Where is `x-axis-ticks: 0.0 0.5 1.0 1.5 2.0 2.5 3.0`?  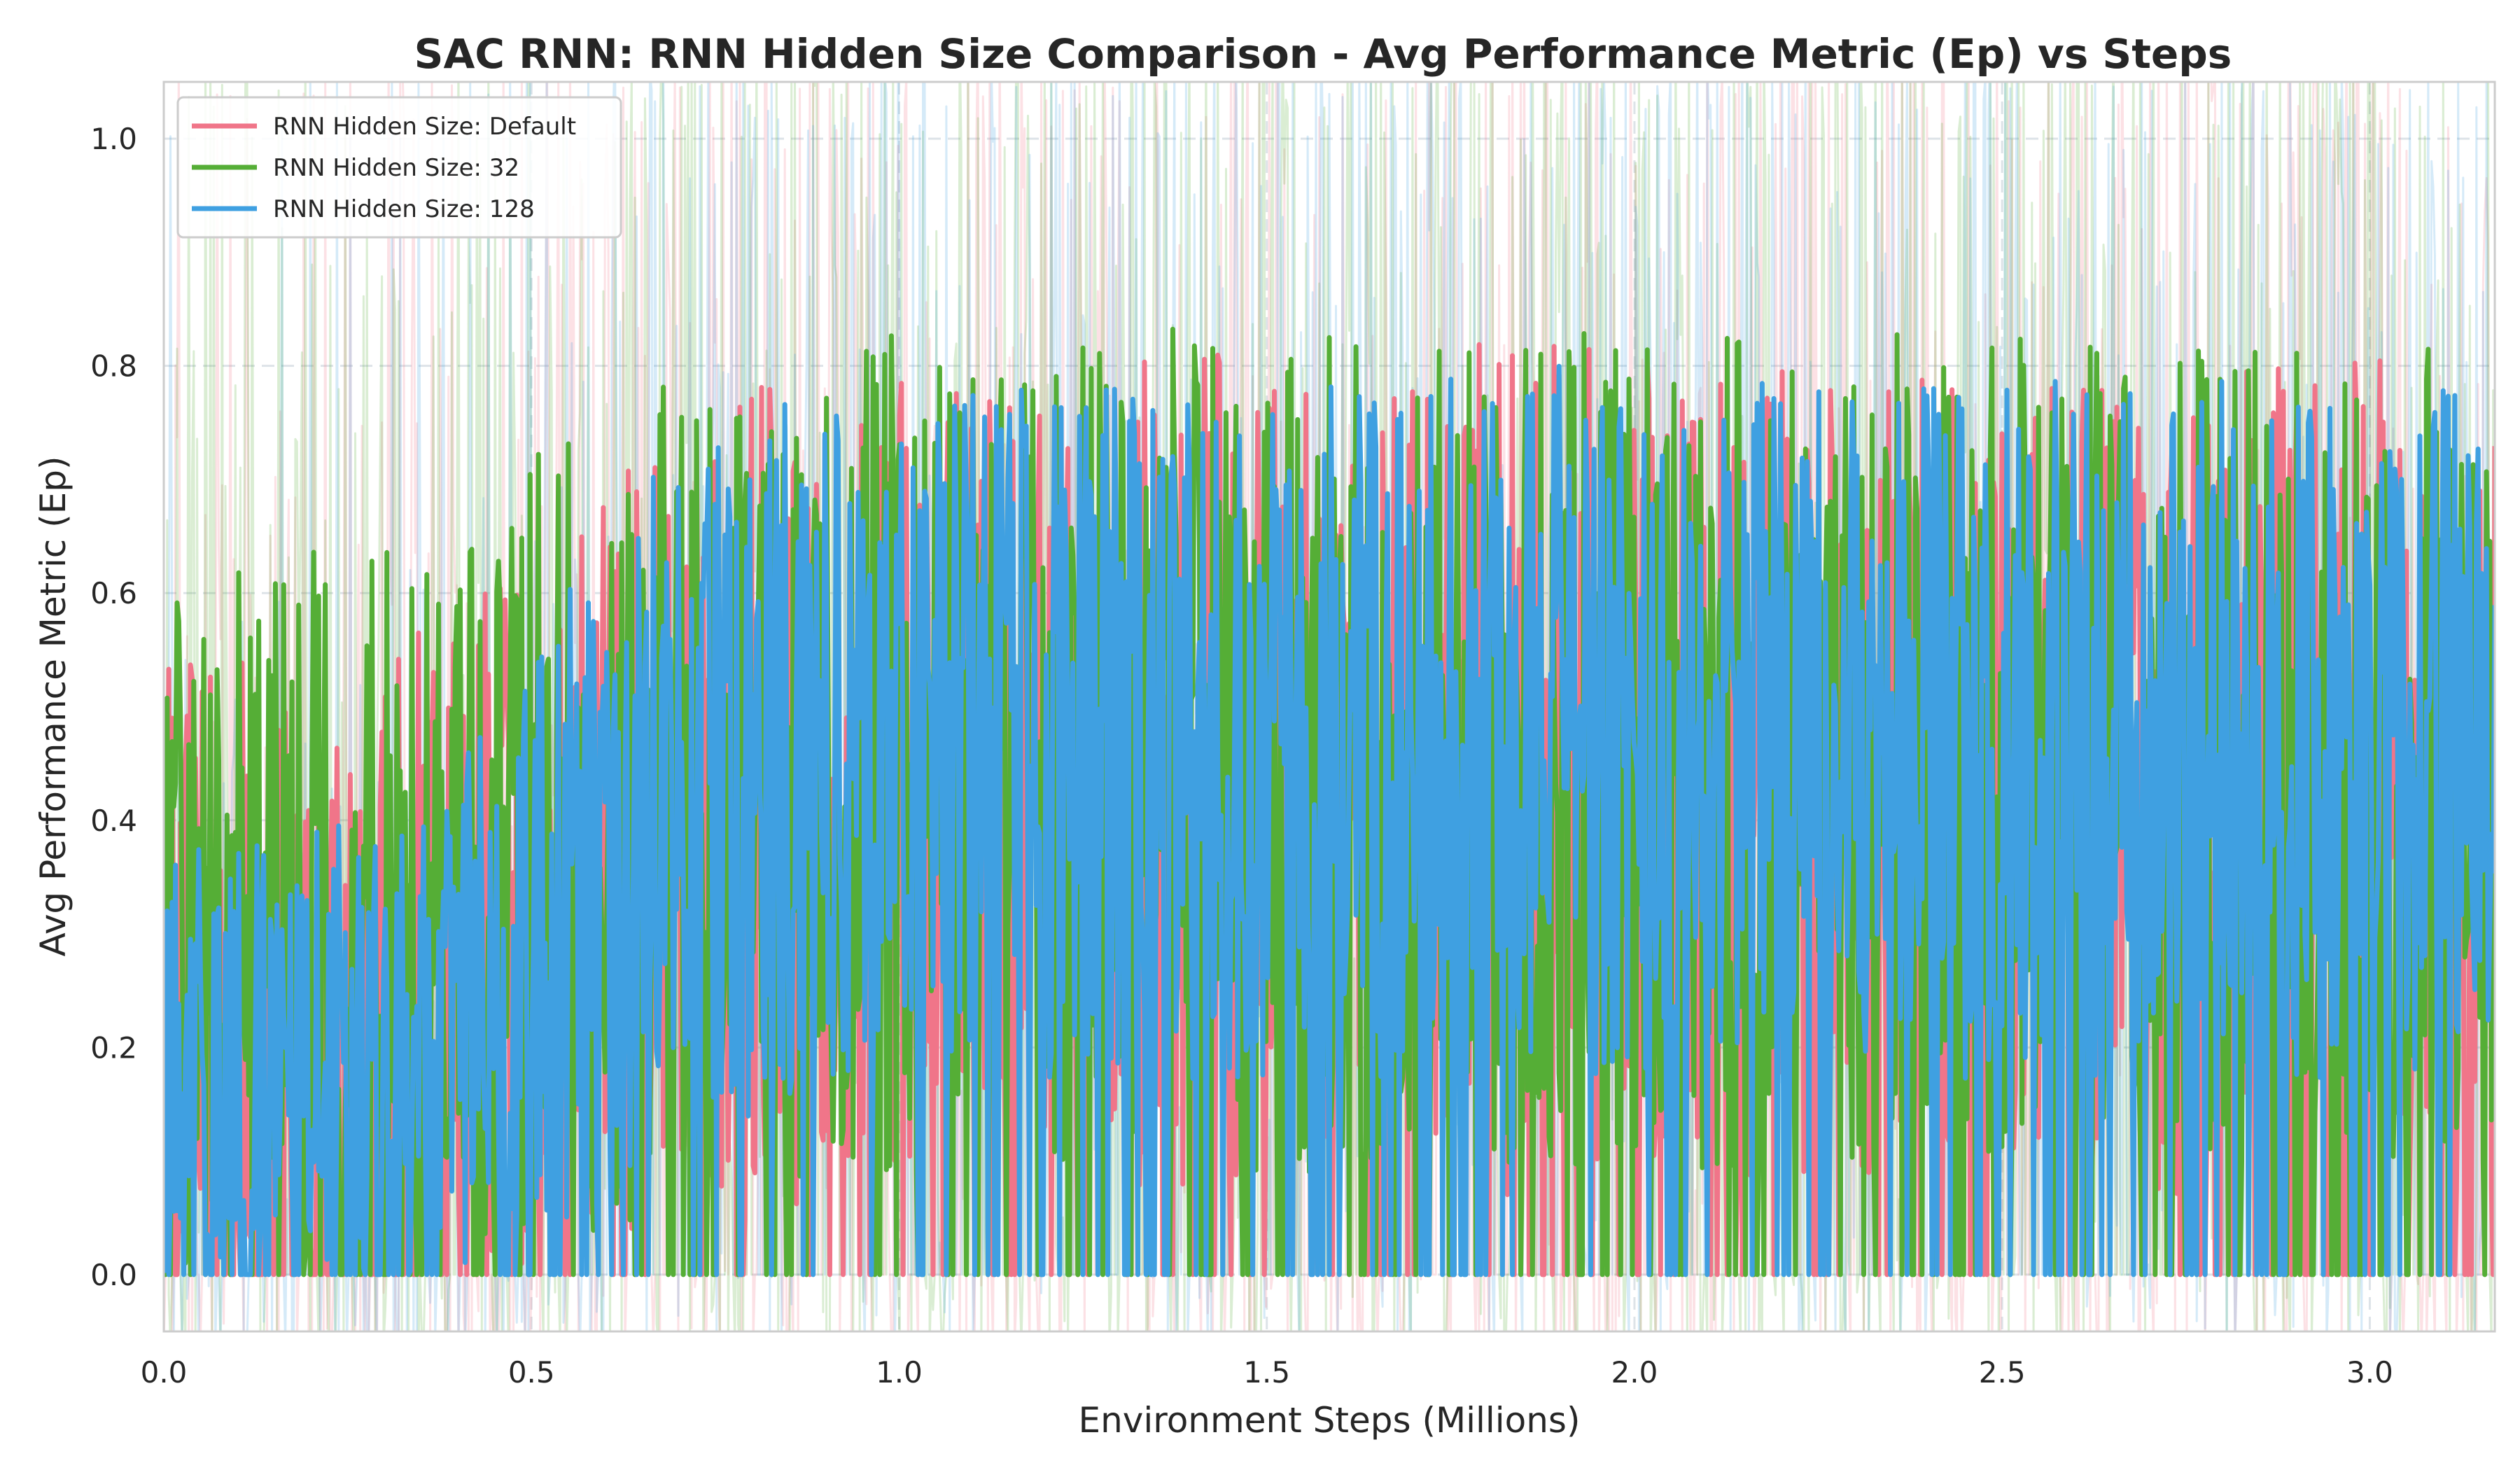 x-axis-ticks: 0.0 0.5 1.0 1.5 2.0 2.5 3.0 is located at coordinates (1267, 1372).